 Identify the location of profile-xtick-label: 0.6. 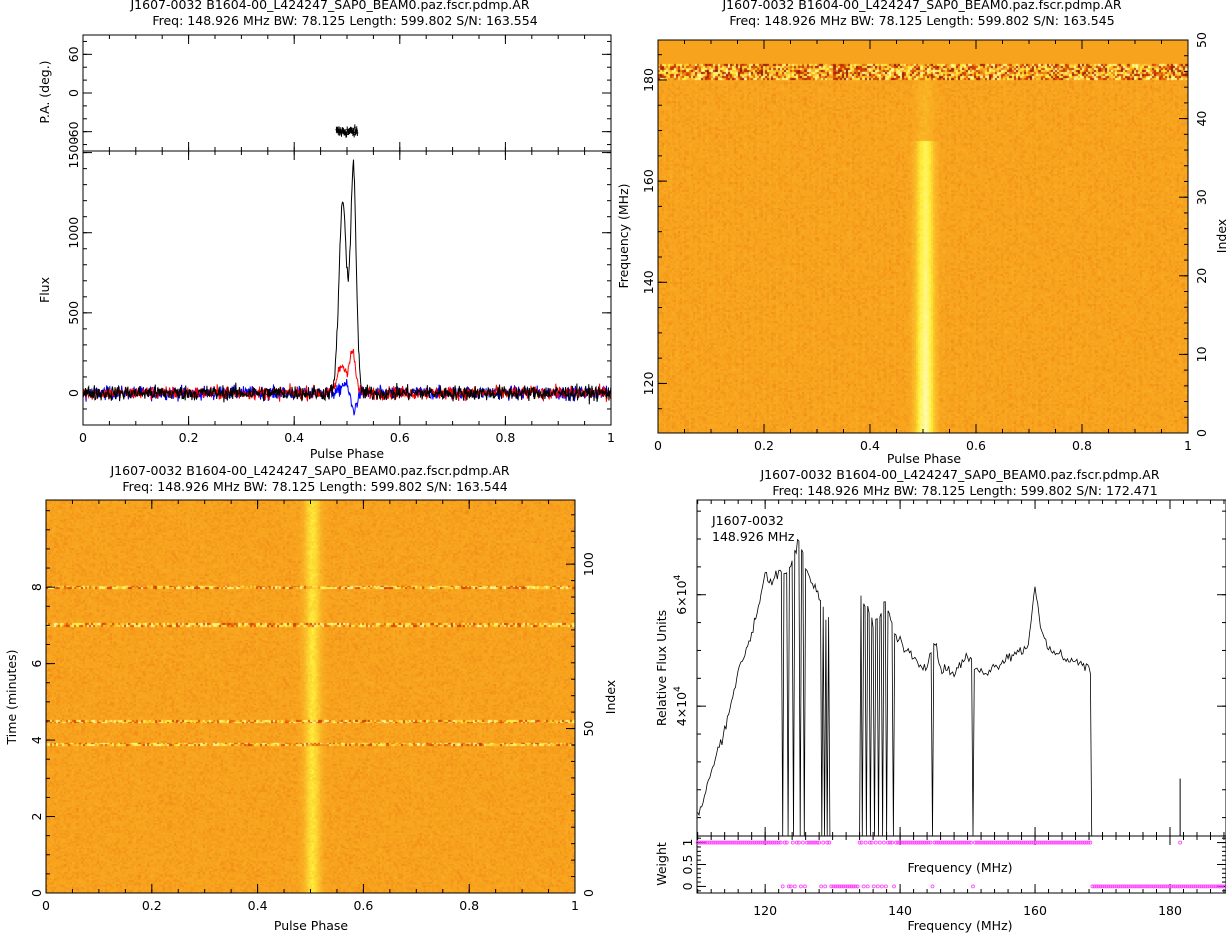
(400, 437).